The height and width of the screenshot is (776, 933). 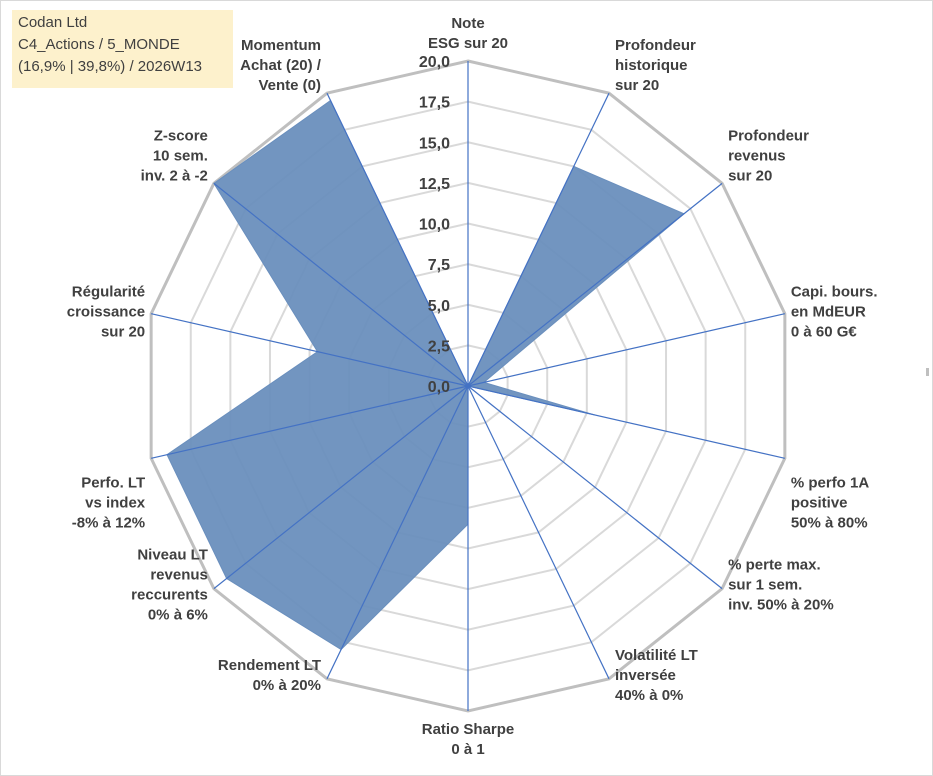 What do you see at coordinates (113, 482) in the screenshot?
I see `axis-label-line: Perfo. LT` at bounding box center [113, 482].